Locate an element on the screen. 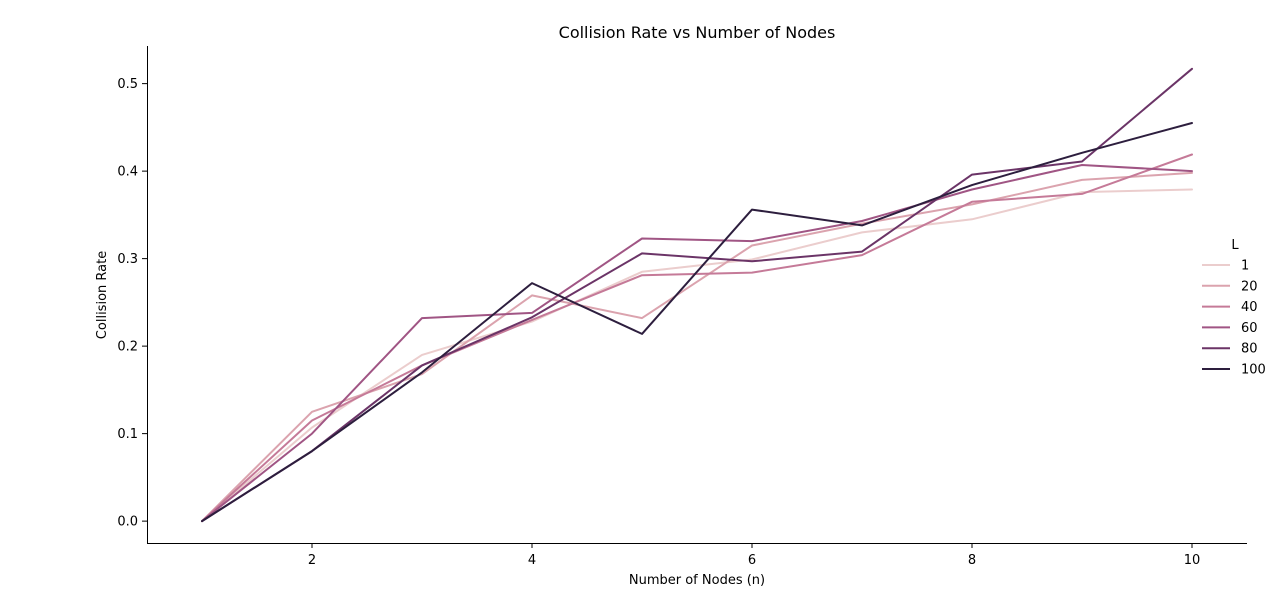 The height and width of the screenshot is (615, 1280). y-axis-label: Collision Rate is located at coordinates (102, 295).